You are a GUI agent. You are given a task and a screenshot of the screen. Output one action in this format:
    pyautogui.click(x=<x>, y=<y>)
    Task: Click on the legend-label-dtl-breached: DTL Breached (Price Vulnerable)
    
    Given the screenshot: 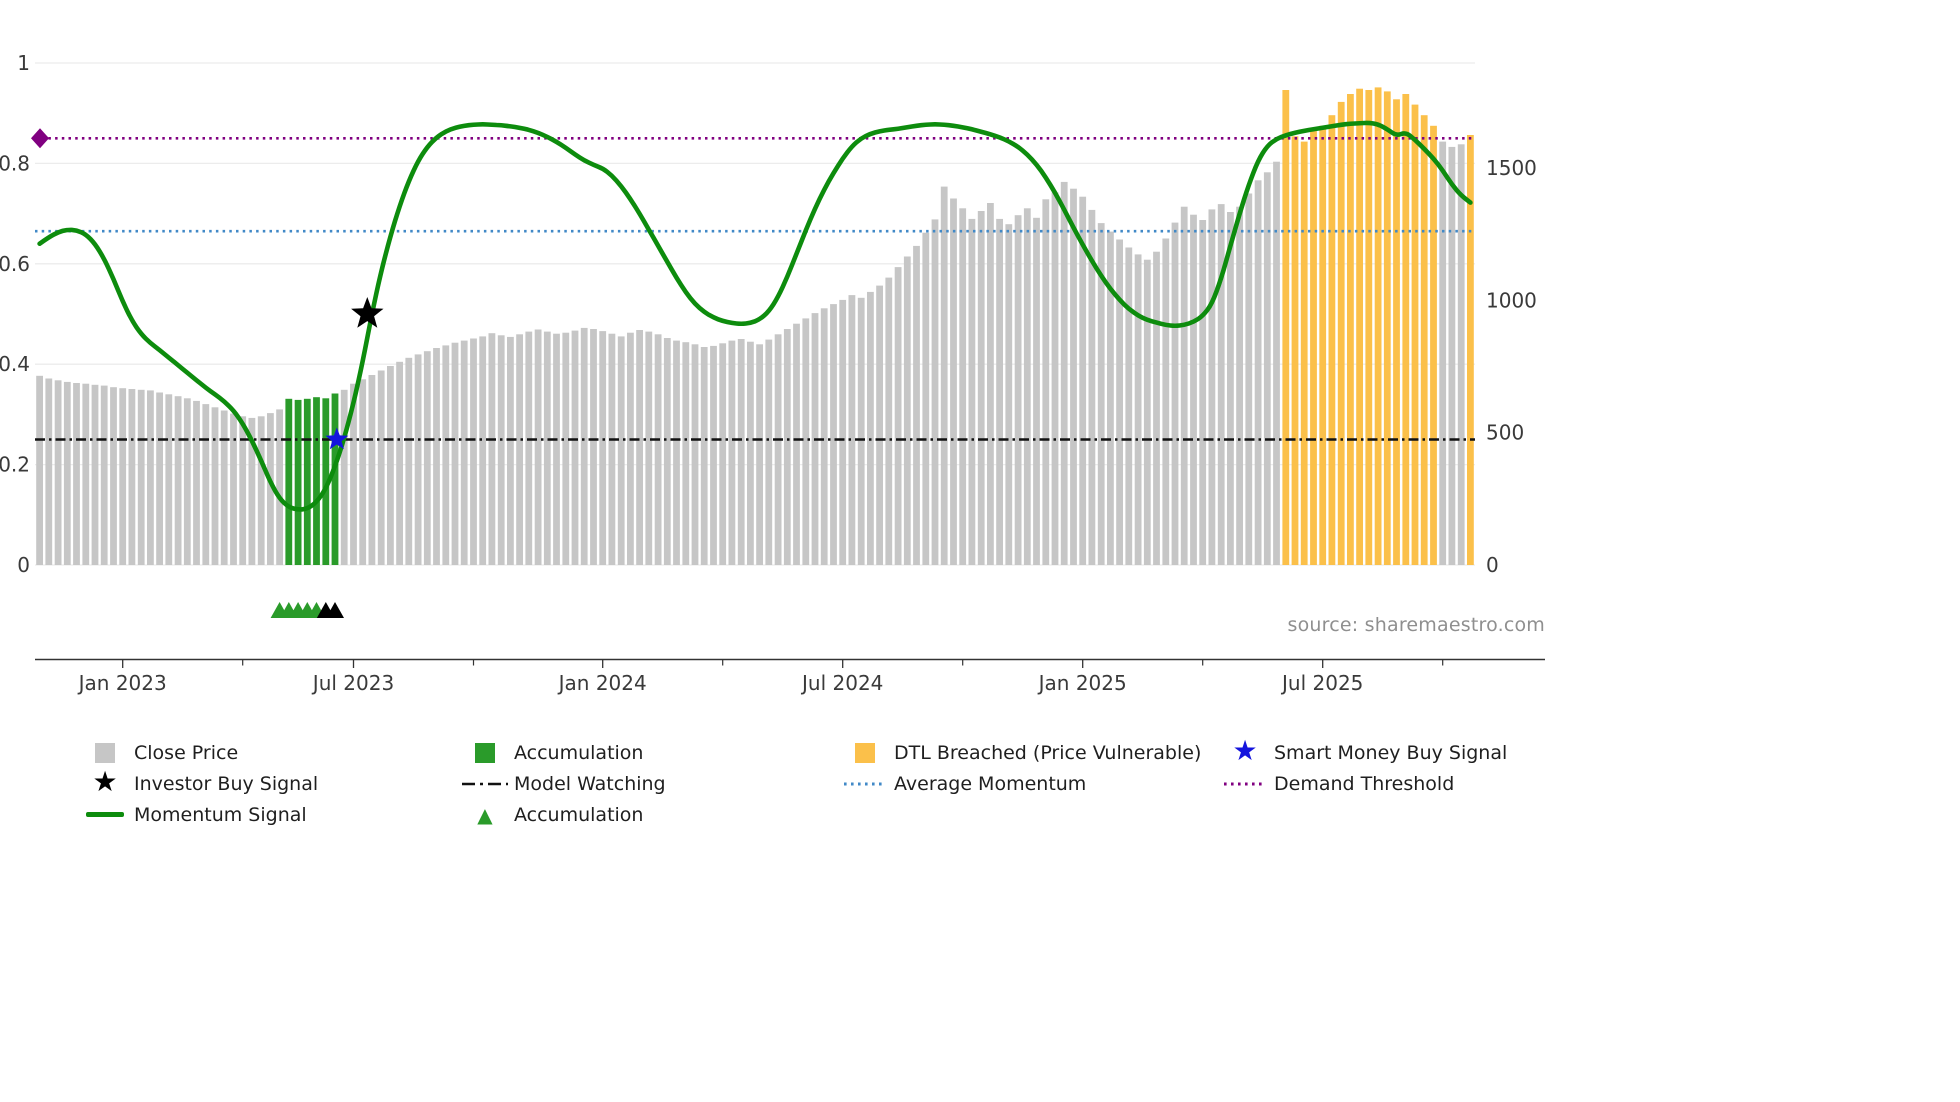 What is the action you would take?
    pyautogui.click(x=1048, y=752)
    